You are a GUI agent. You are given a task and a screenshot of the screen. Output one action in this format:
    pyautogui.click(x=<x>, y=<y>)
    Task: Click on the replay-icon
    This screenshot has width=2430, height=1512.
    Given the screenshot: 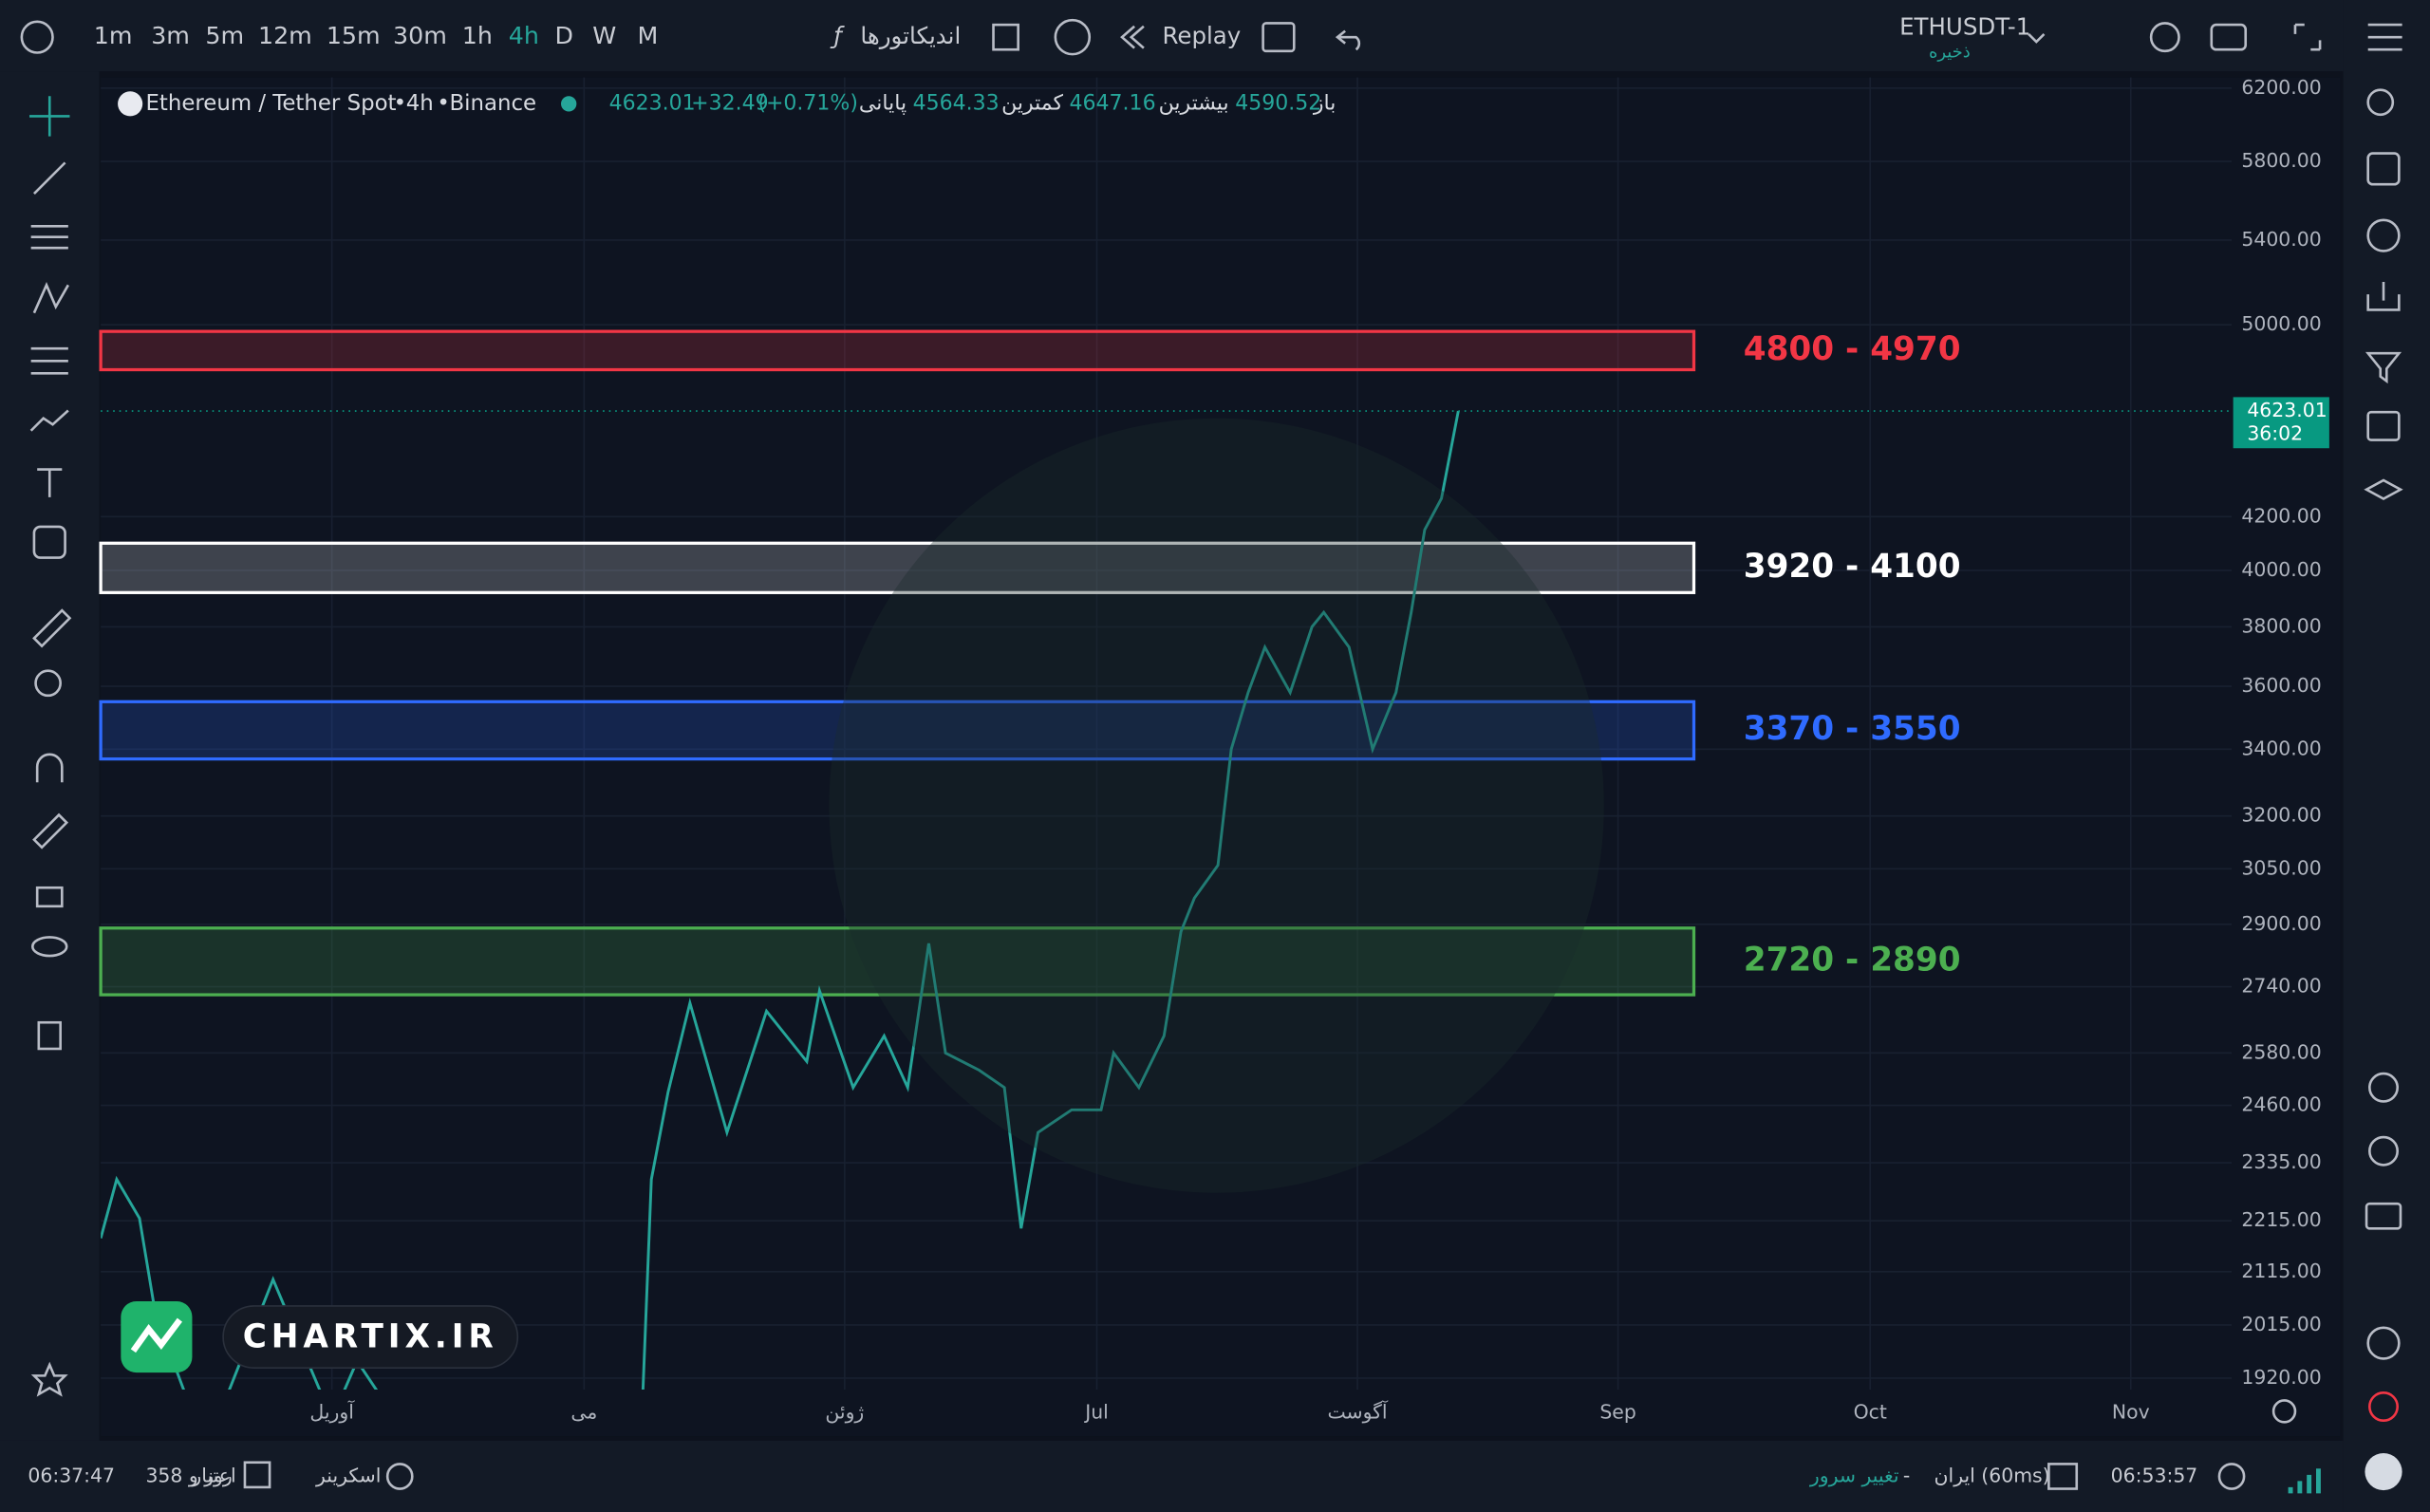 What is the action you would take?
    pyautogui.click(x=1133, y=37)
    